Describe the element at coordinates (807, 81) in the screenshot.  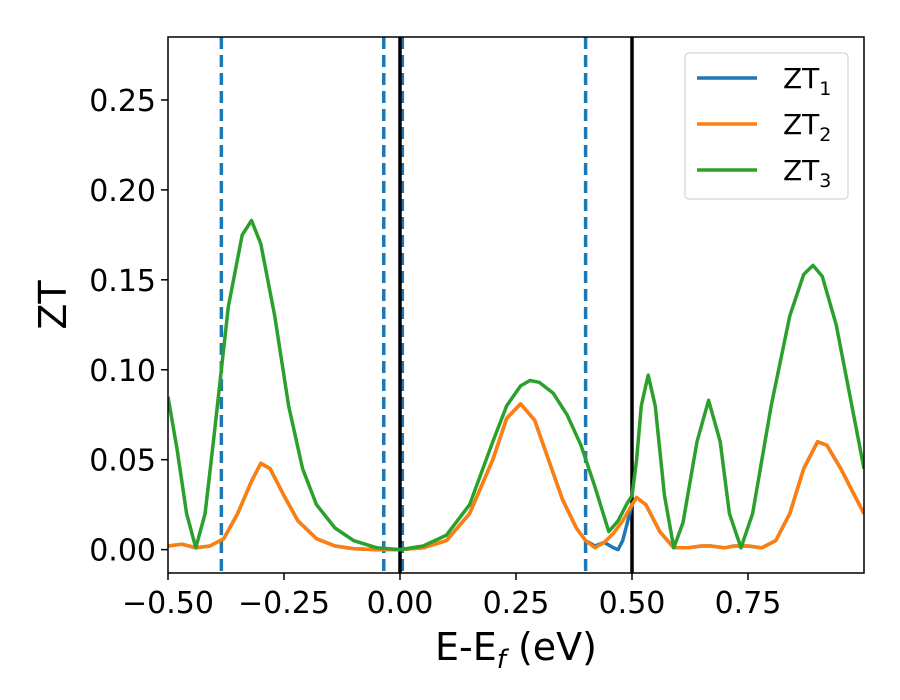
I see `legend-label-zt1: ZT1` at that location.